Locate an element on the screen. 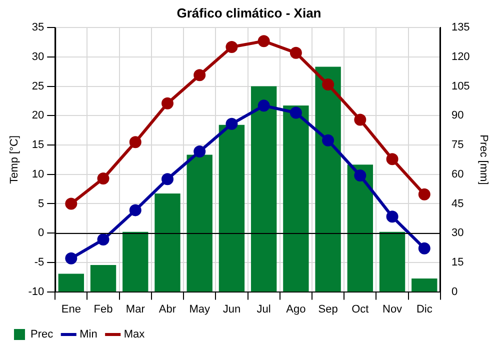  legend-label: Prec is located at coordinates (42, 334).